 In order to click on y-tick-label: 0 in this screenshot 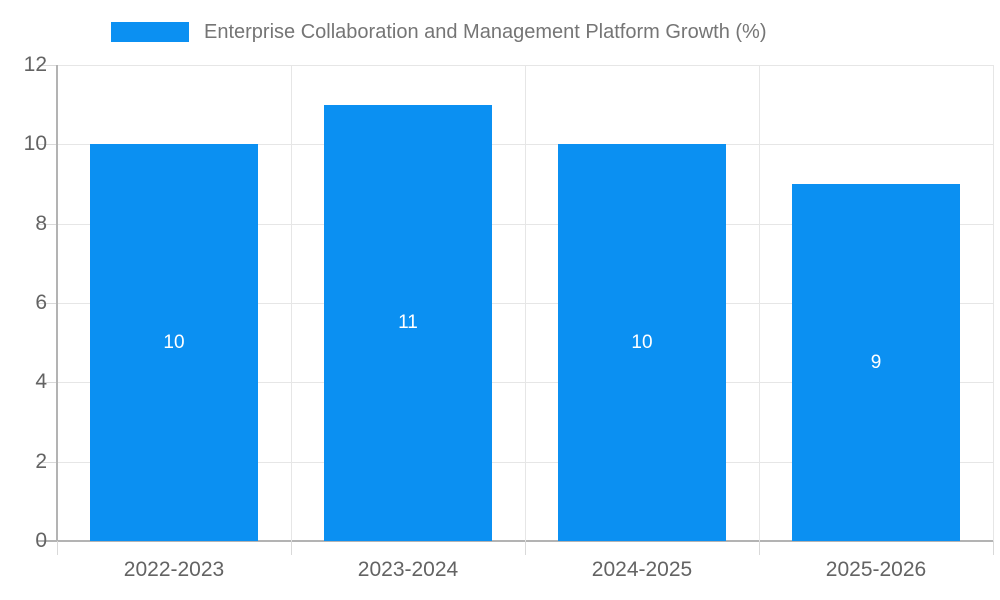, I will do `click(41, 540)`.